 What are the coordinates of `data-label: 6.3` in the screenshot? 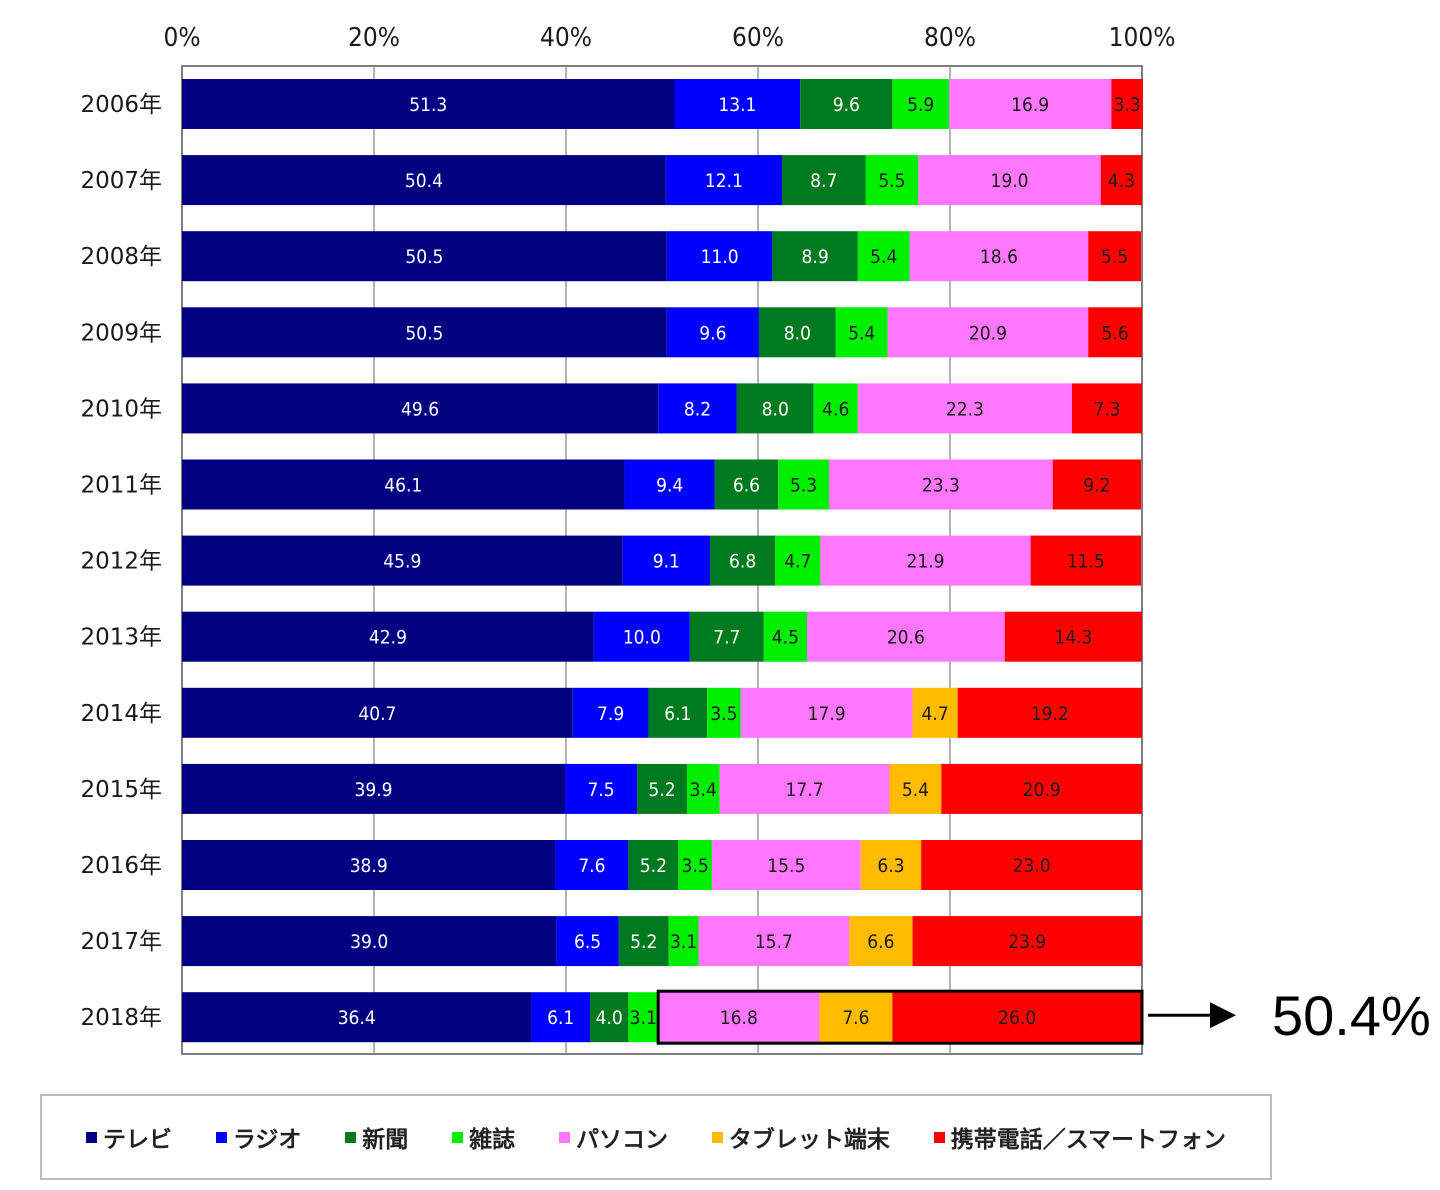 It's located at (890, 866).